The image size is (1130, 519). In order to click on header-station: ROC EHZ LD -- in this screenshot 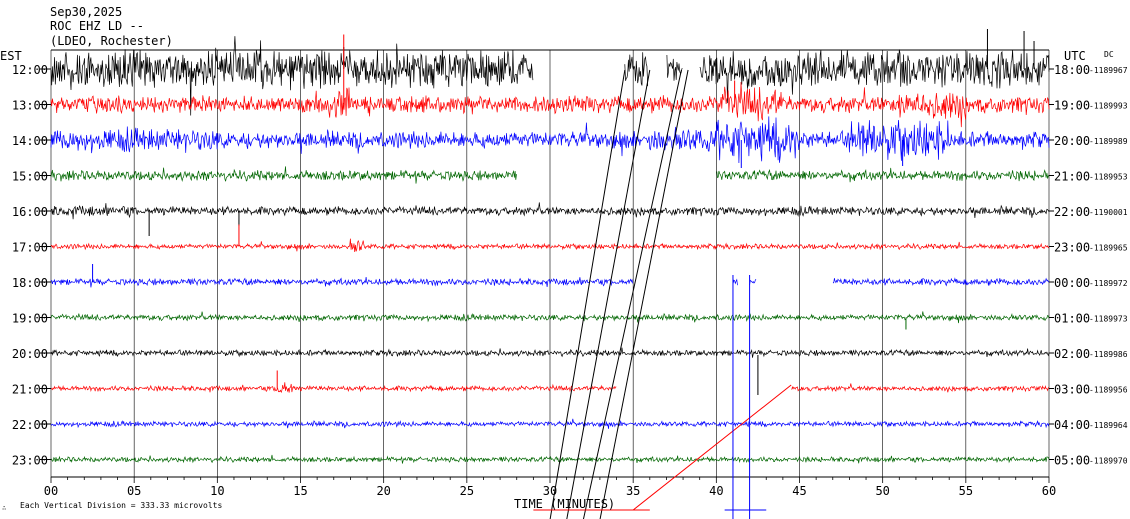, I will do `click(97, 26)`.